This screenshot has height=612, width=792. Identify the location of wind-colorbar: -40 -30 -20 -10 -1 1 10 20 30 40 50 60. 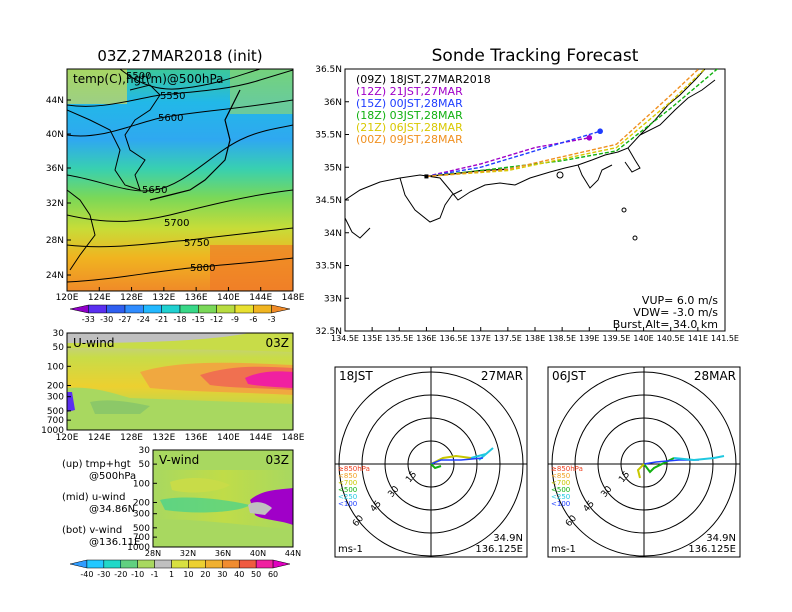
(180, 569).